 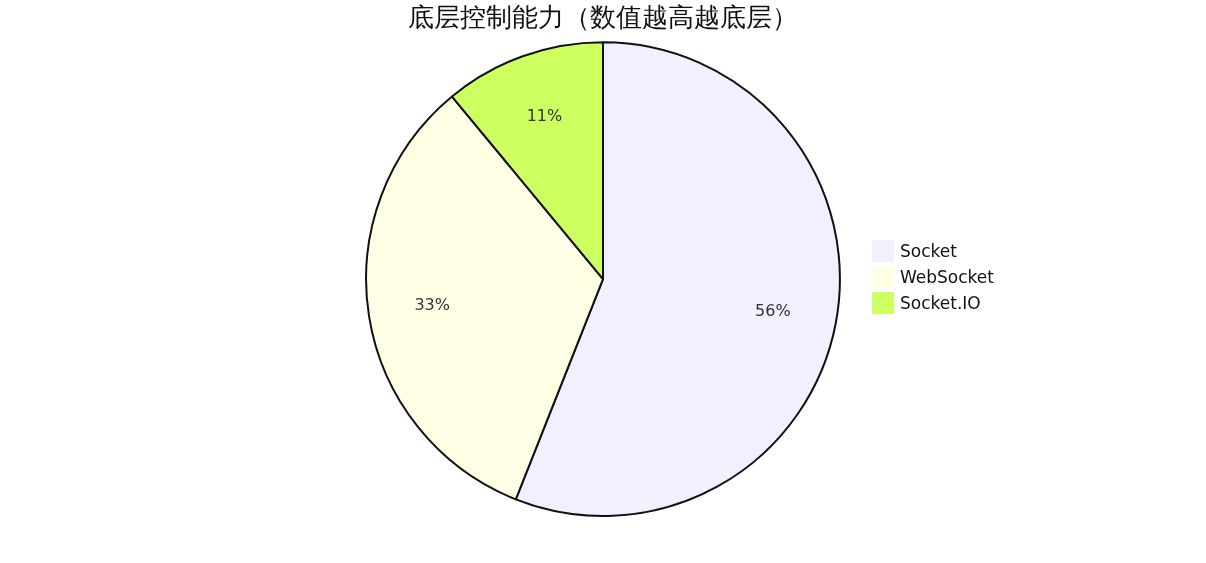 I want to click on legend-label: Socket.IO, so click(x=940, y=303).